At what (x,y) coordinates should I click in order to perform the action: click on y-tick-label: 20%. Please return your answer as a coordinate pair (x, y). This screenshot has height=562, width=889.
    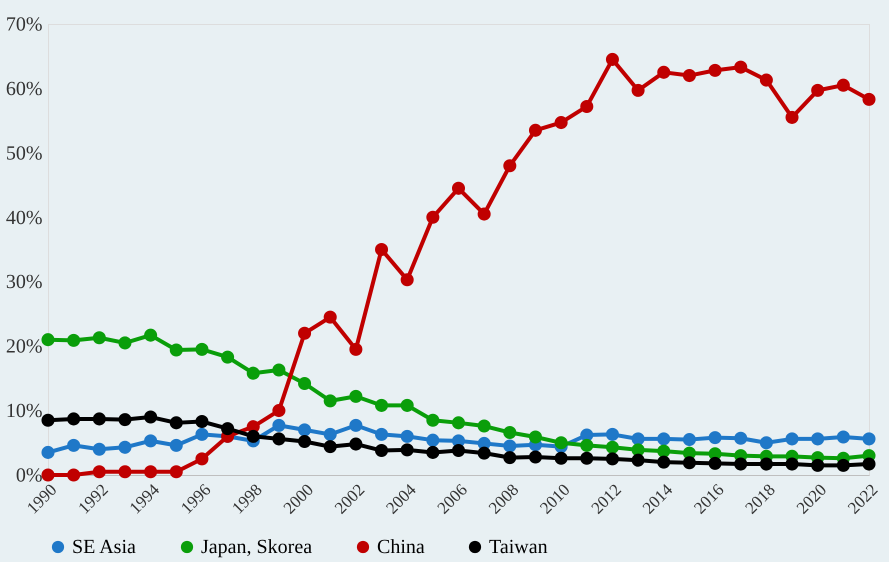
    Looking at the image, I should click on (24, 347).